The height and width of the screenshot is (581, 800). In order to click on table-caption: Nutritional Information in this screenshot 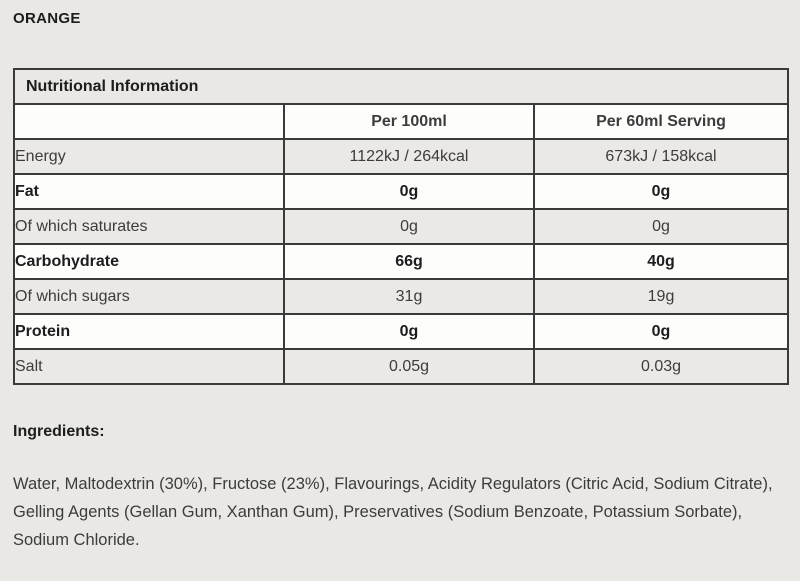, I will do `click(401, 86)`.